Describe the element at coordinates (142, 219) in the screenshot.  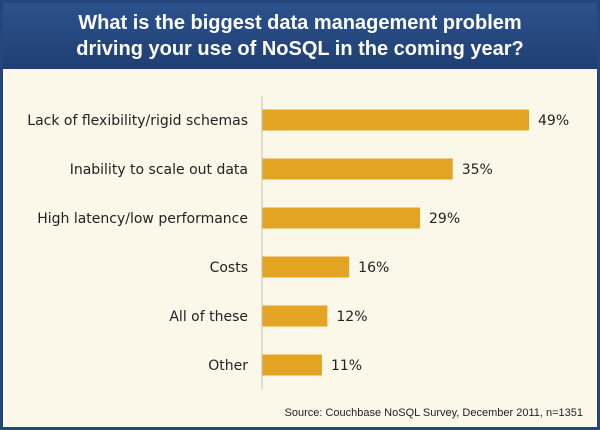
I see `category-label: High latency/low performance` at that location.